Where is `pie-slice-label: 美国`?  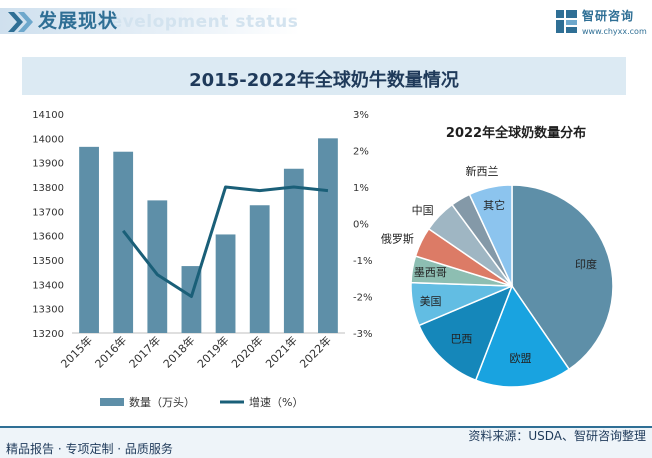 pie-slice-label: 美国 is located at coordinates (431, 301).